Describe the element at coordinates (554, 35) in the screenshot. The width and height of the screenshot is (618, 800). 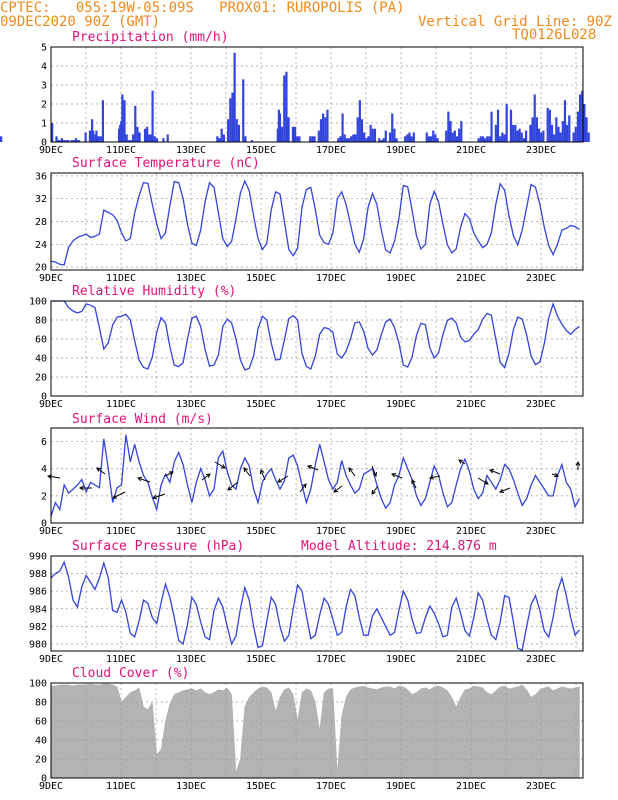
I see `header-model-id: TQ0126L028` at that location.